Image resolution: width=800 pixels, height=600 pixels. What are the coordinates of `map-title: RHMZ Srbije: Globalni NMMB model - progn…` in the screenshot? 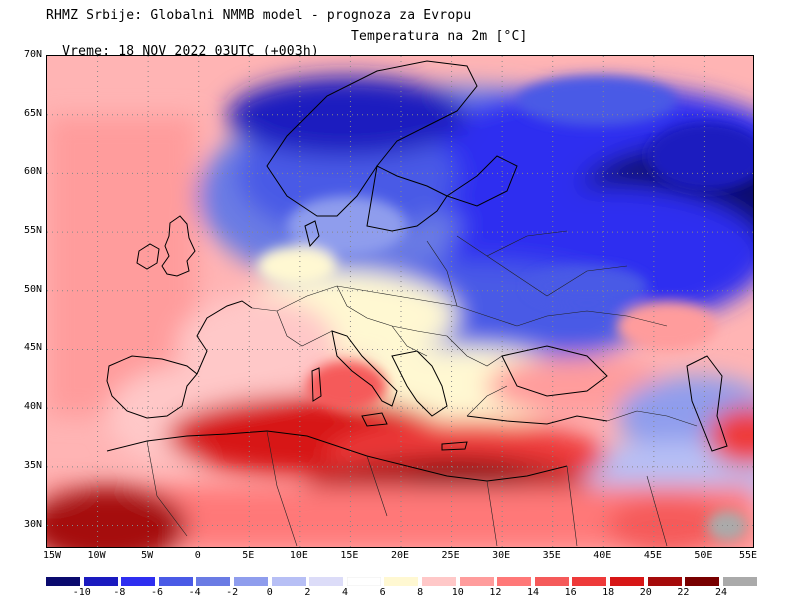 It's located at (259, 15).